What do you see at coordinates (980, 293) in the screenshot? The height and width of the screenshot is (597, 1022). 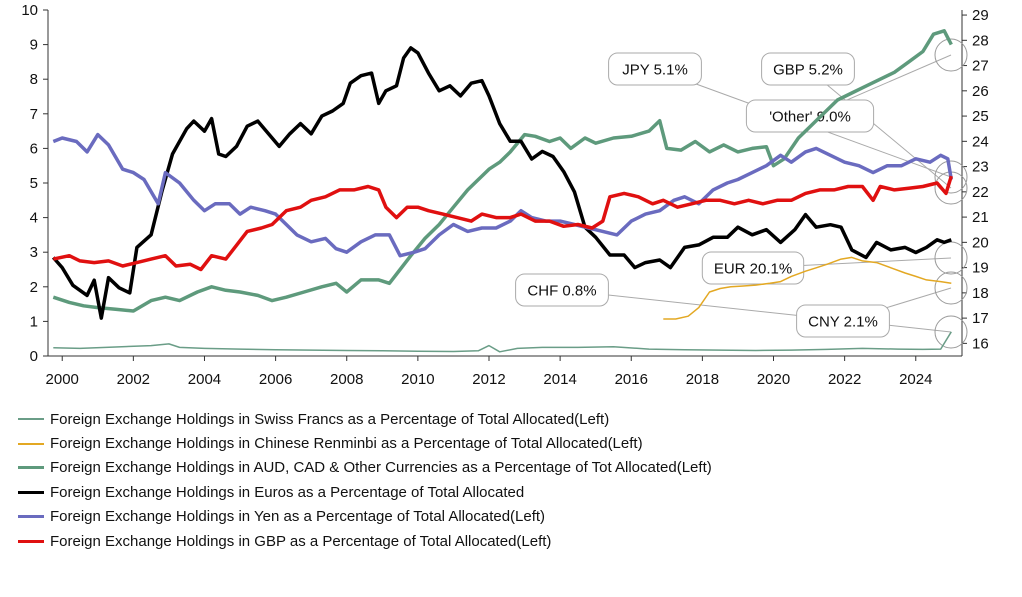 I see `right-tick-label: 18` at bounding box center [980, 293].